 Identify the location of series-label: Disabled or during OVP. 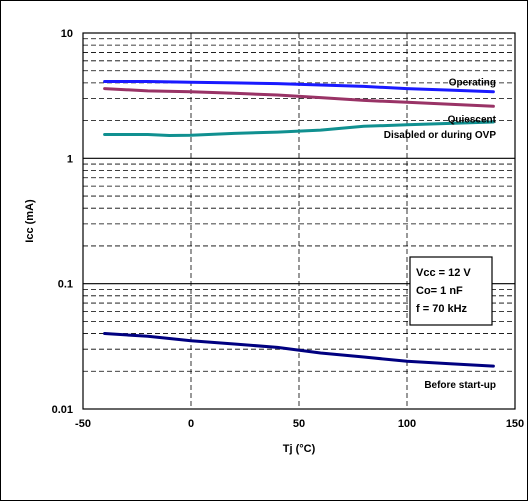
(440, 135).